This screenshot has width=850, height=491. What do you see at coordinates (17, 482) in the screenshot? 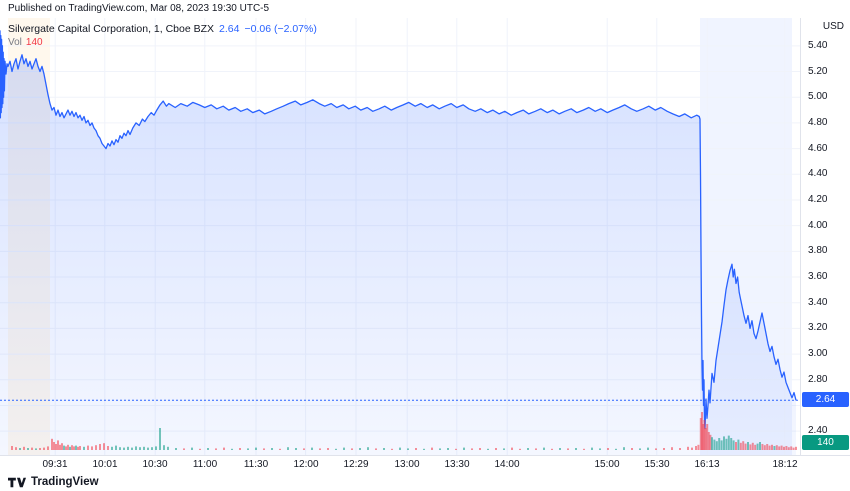
I see `tradingview-logo-icon` at bounding box center [17, 482].